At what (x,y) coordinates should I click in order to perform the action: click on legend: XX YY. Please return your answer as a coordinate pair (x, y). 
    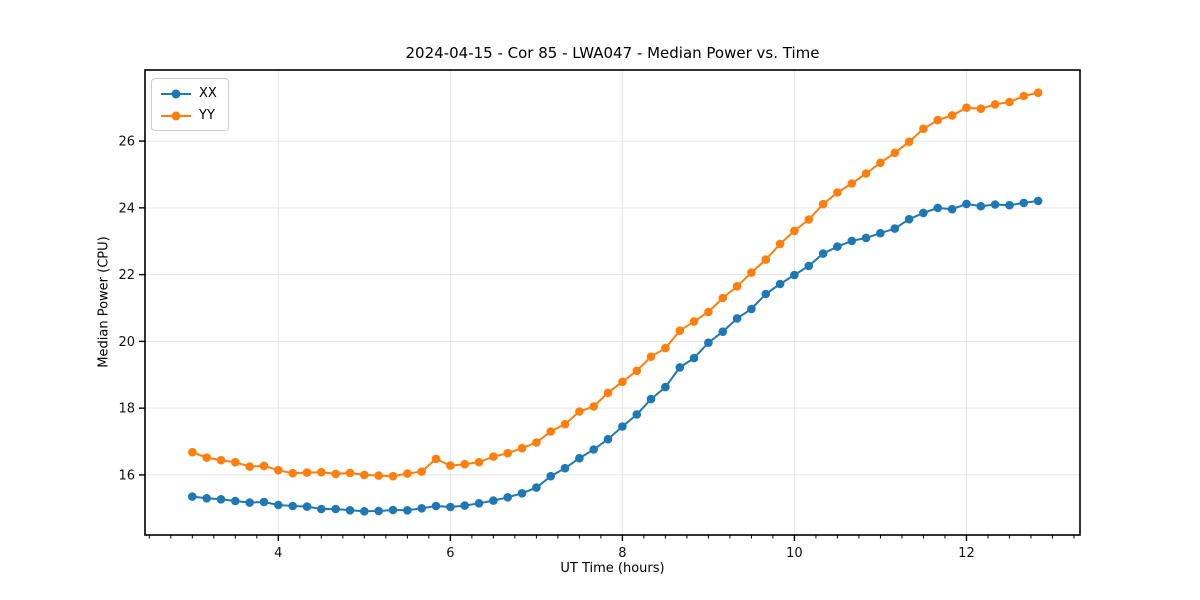
    Looking at the image, I should click on (190, 104).